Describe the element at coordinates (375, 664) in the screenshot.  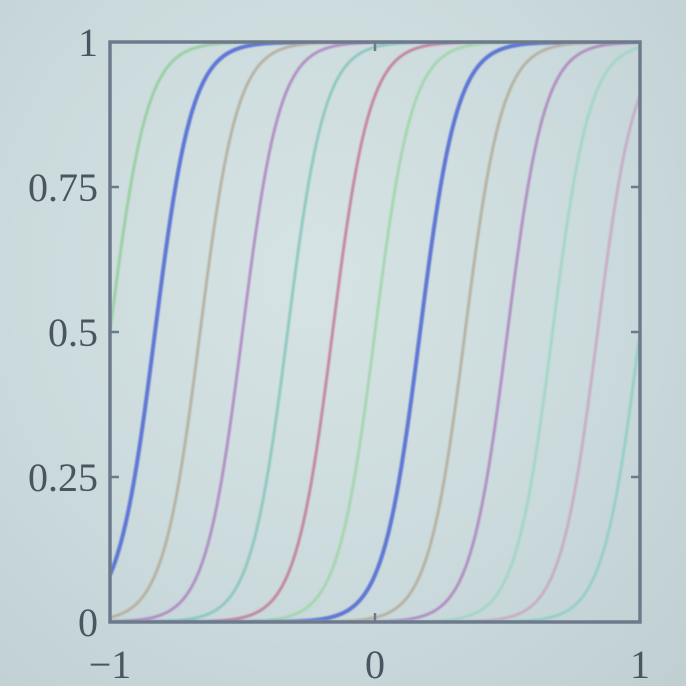
I see `x-tick-label-1: 0` at that location.